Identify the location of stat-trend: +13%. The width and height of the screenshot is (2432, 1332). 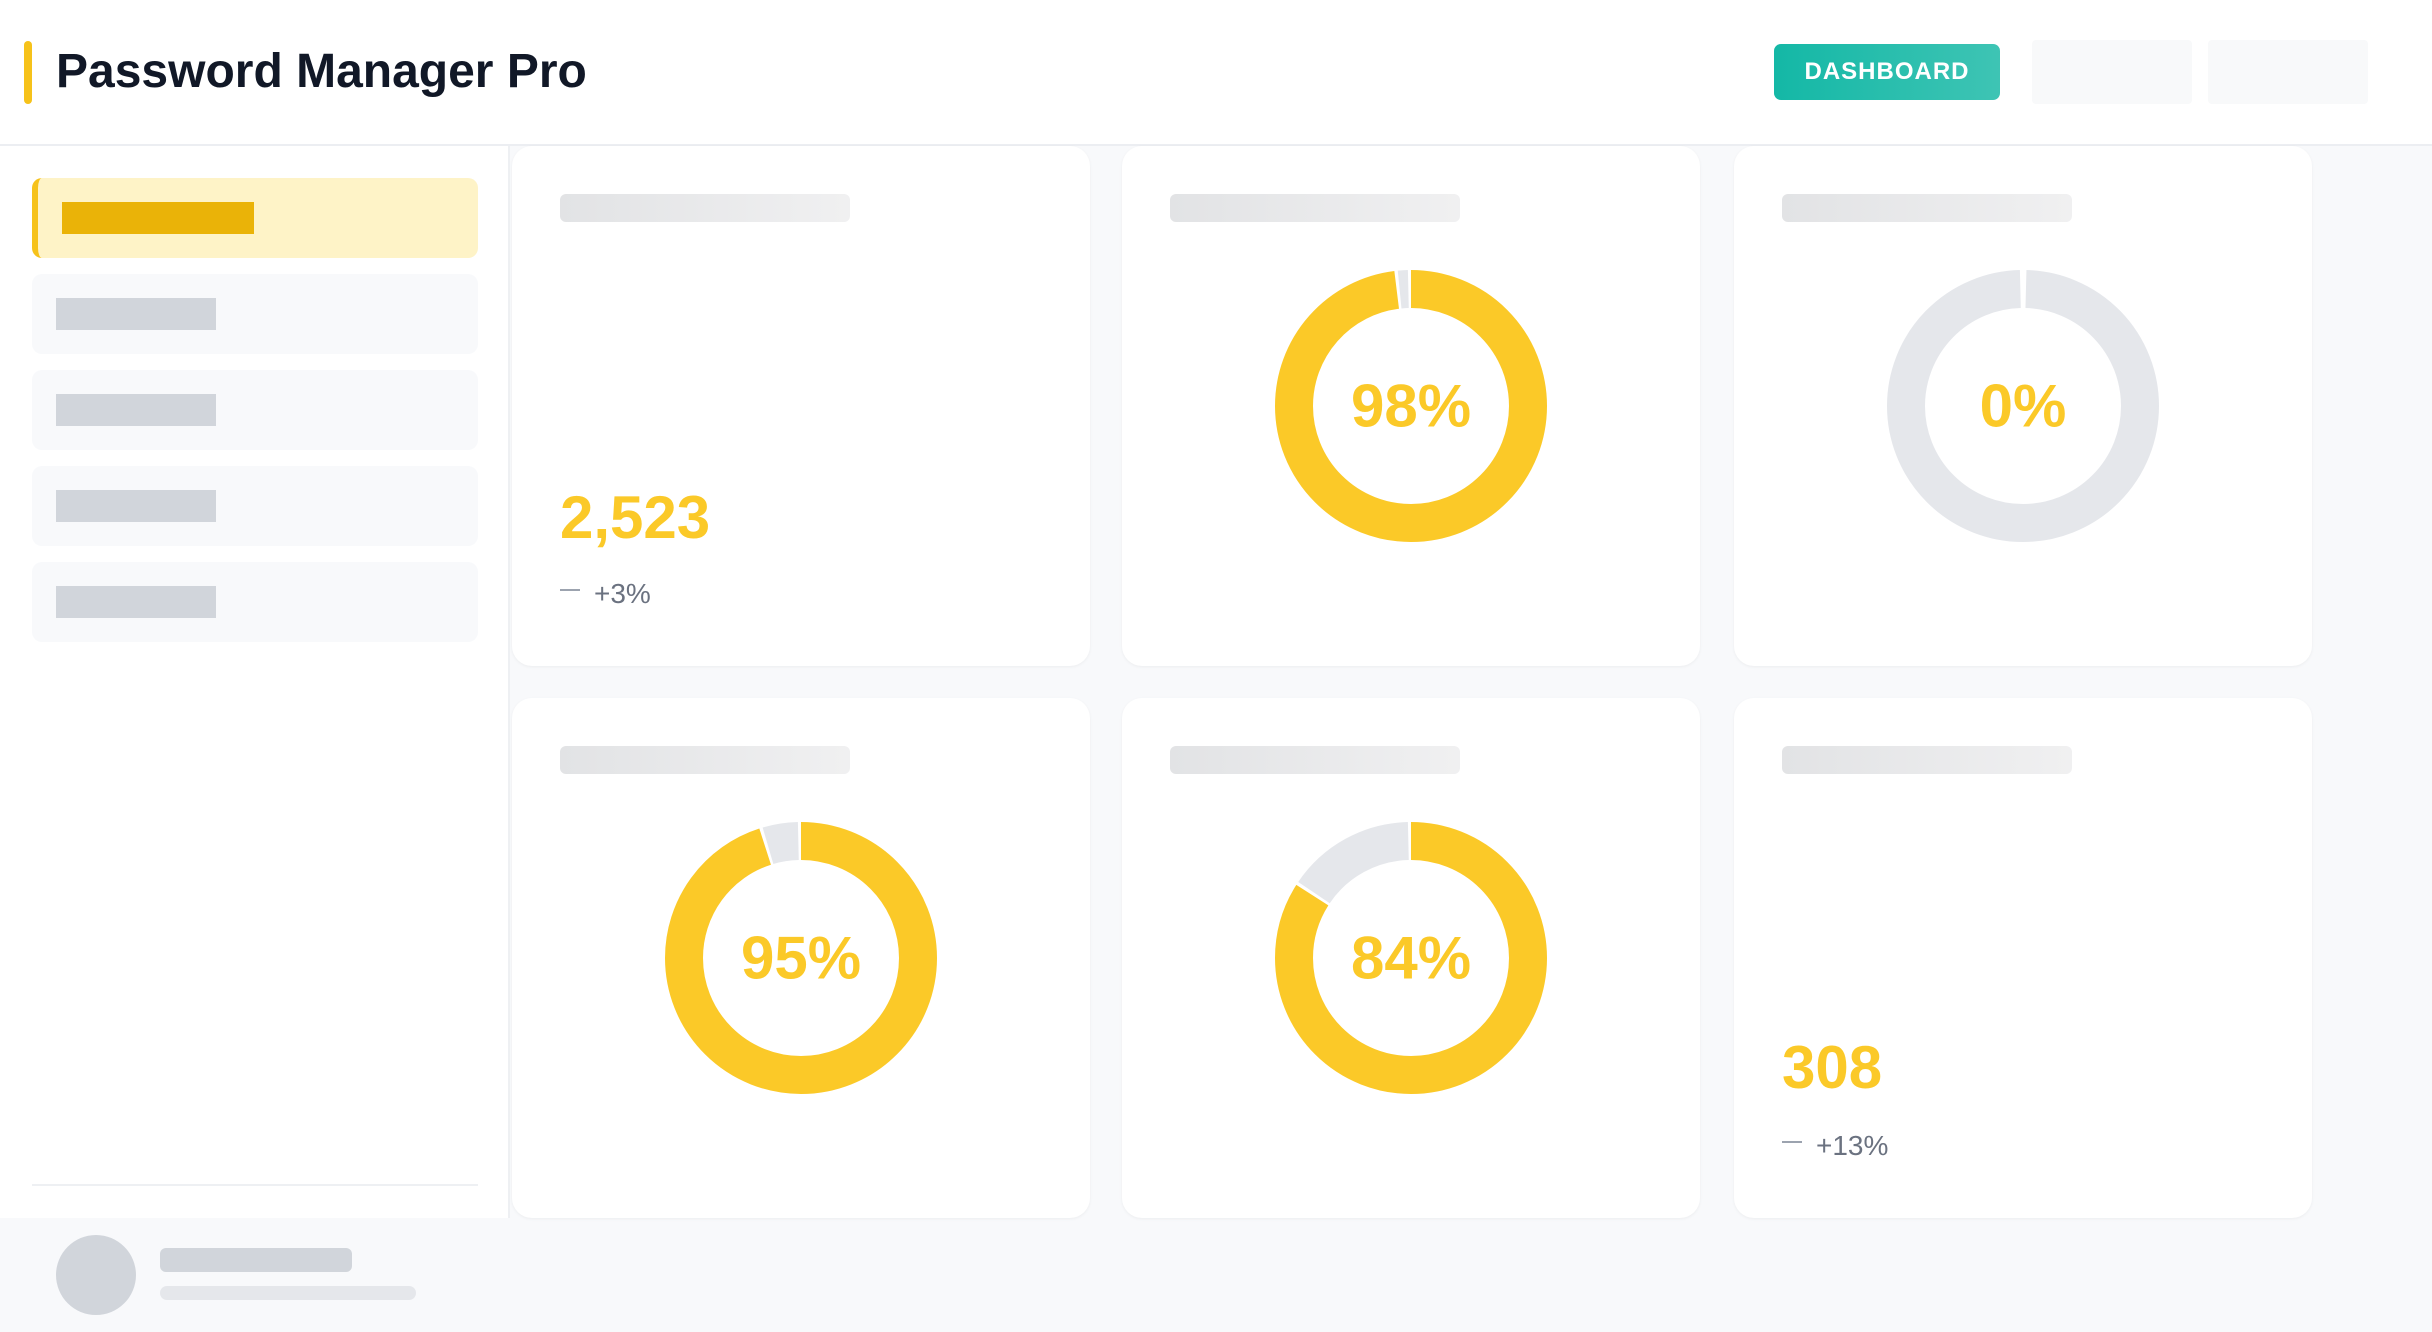
(1835, 1146).